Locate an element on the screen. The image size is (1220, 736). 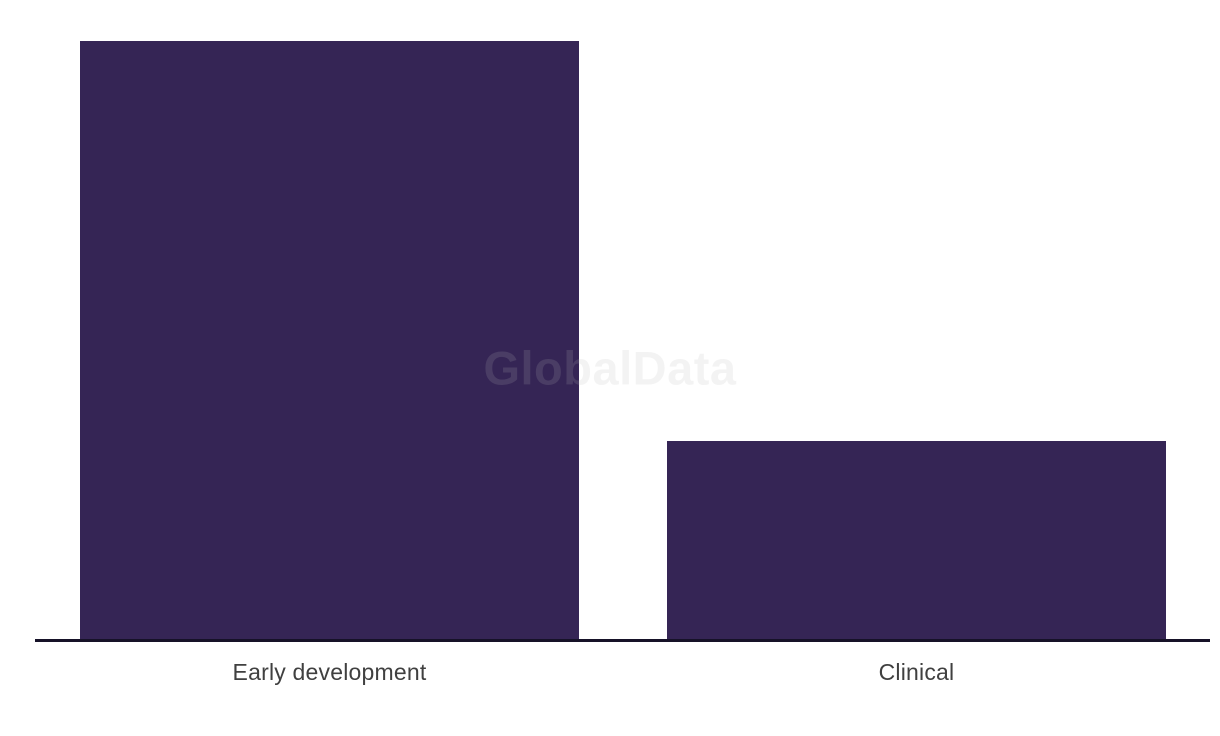
x-axis-label-clinical: Clinical is located at coordinates (916, 672).